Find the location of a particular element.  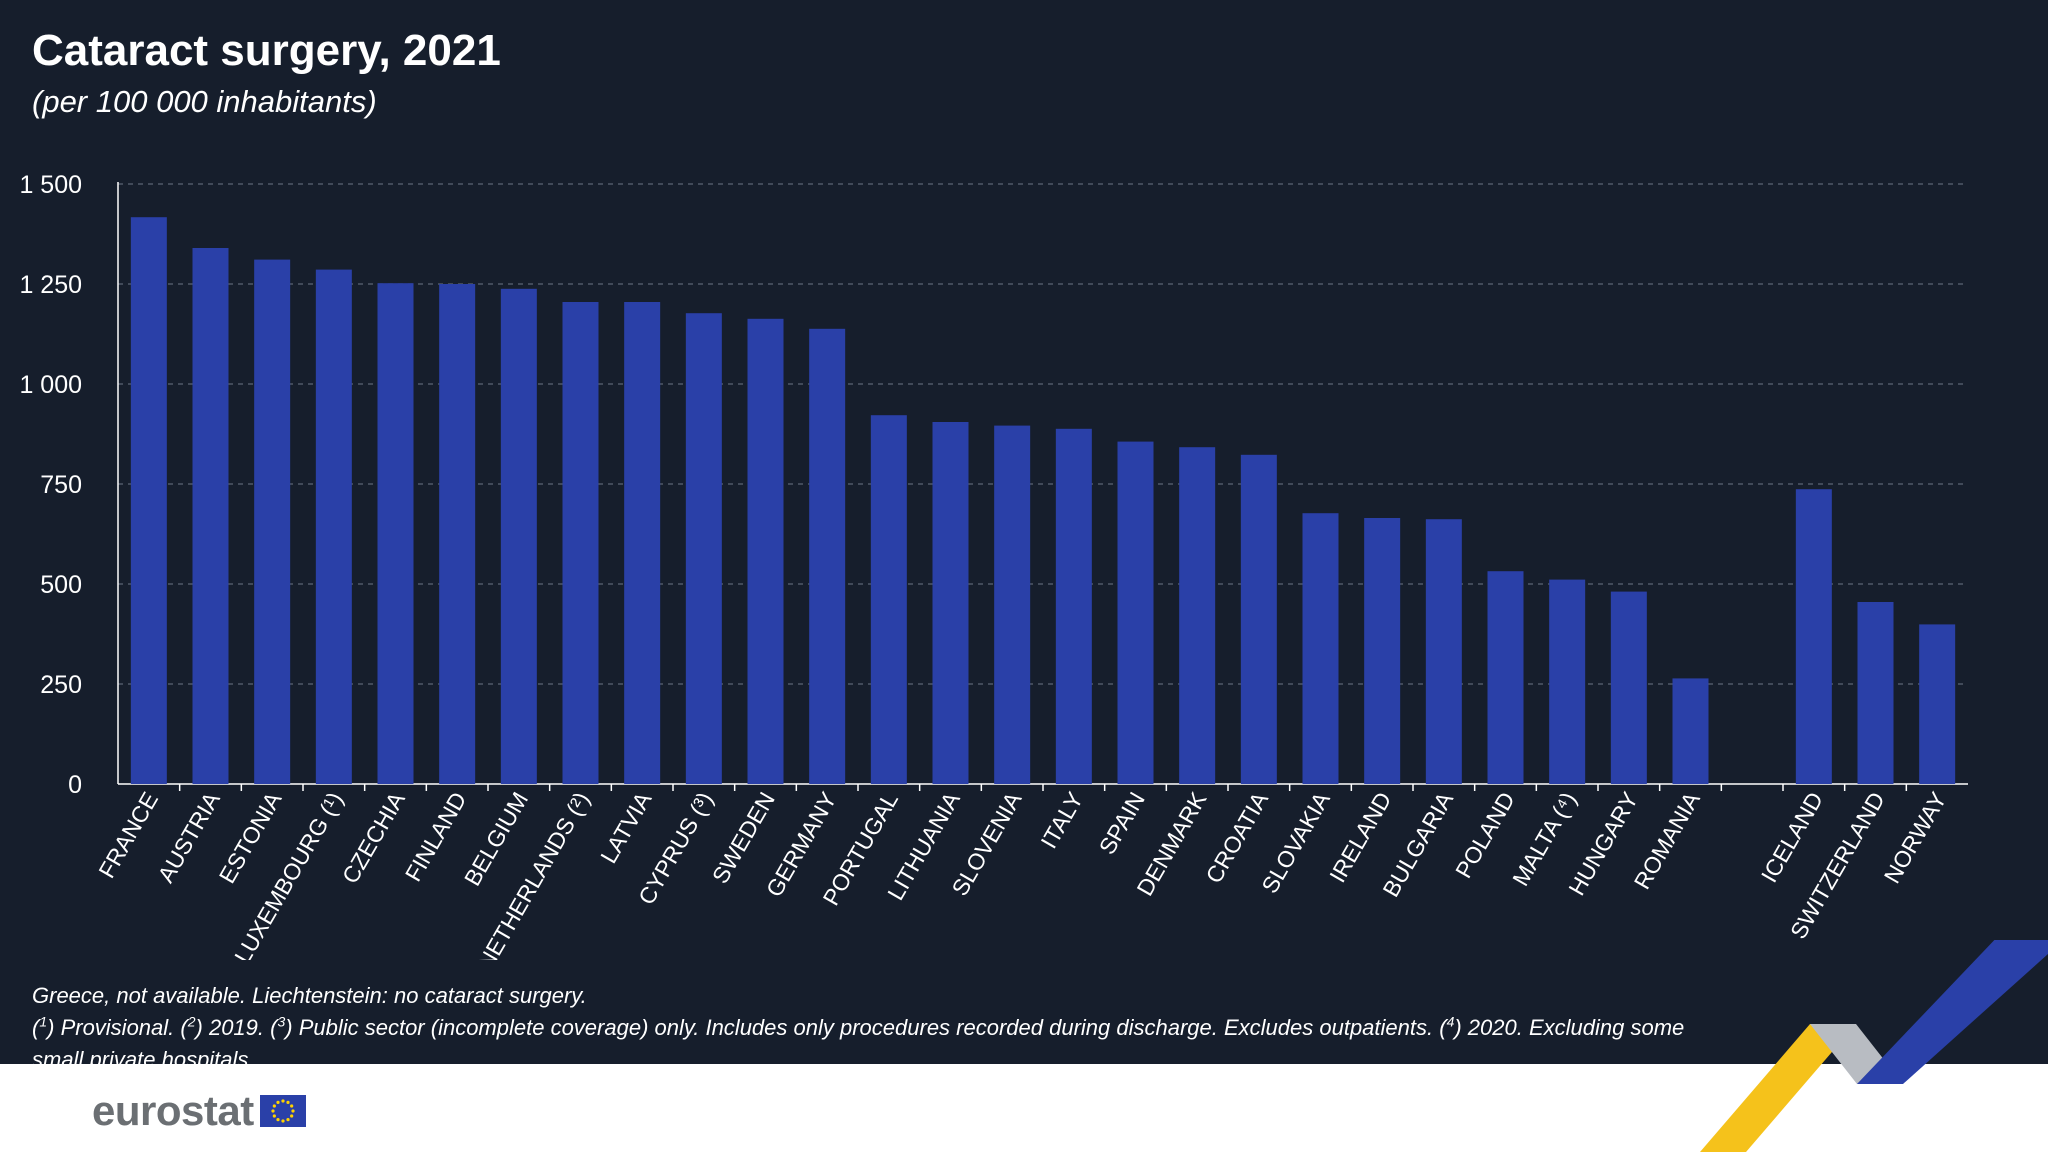

x-tick-label: IRELAND is located at coordinates (1360, 837).